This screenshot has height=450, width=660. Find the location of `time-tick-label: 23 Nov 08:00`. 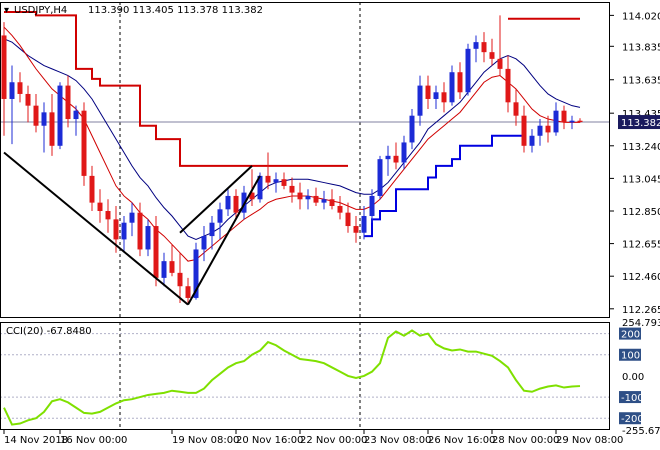

time-tick-label: 23 Nov 08:00 is located at coordinates (397, 440).